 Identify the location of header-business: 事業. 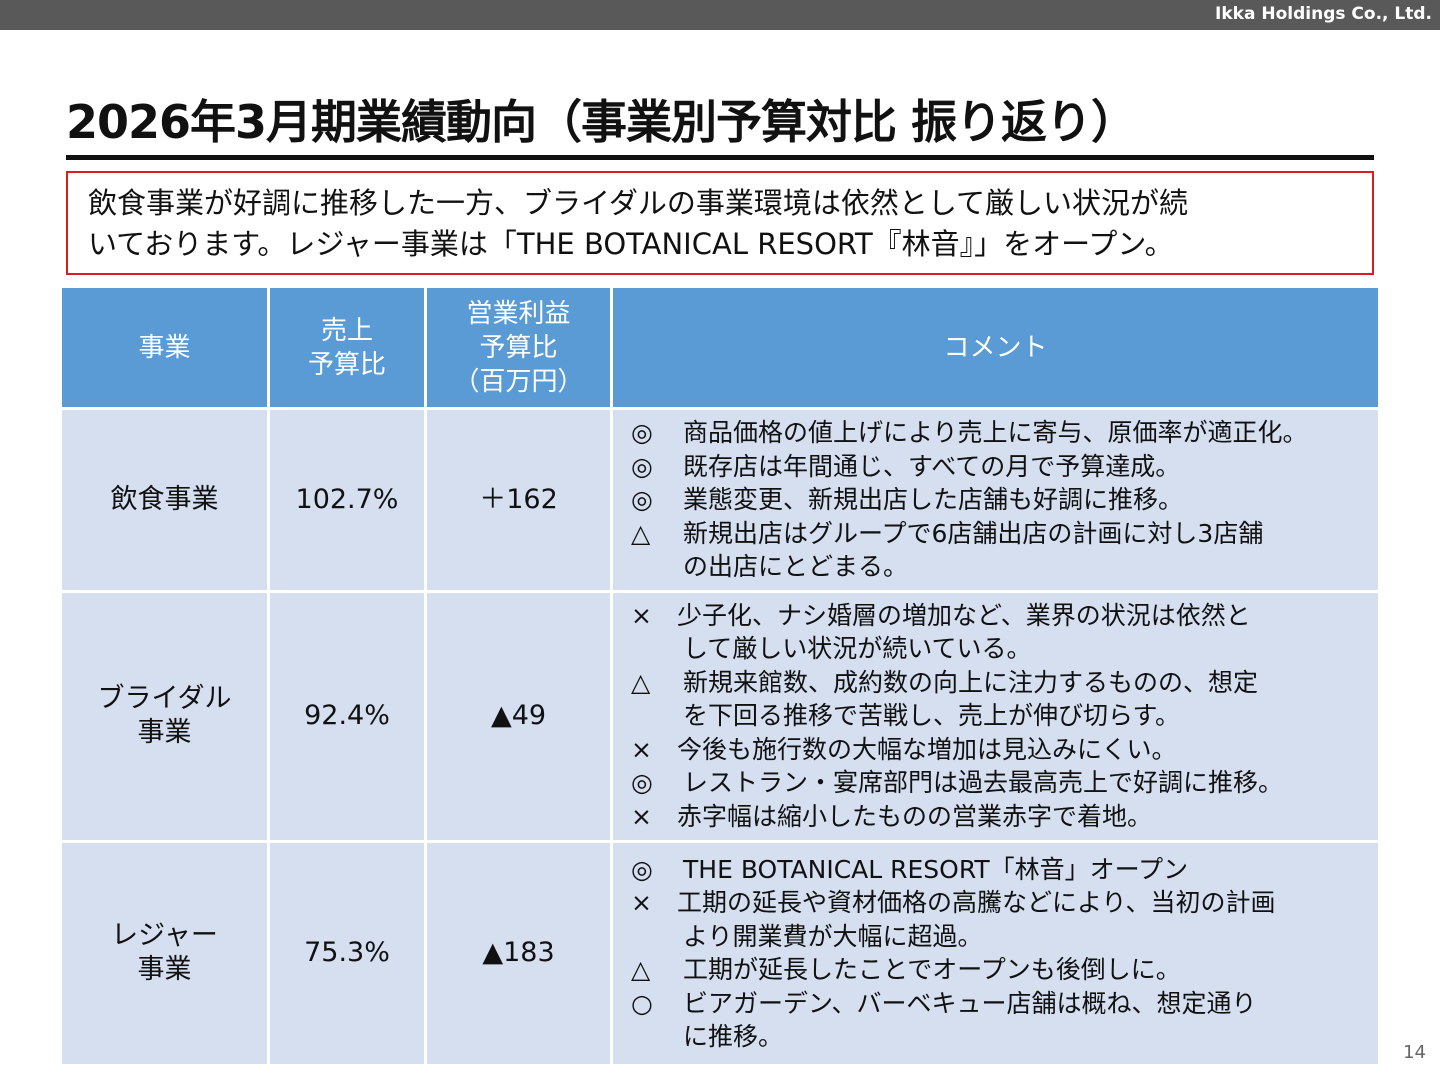
(166, 349).